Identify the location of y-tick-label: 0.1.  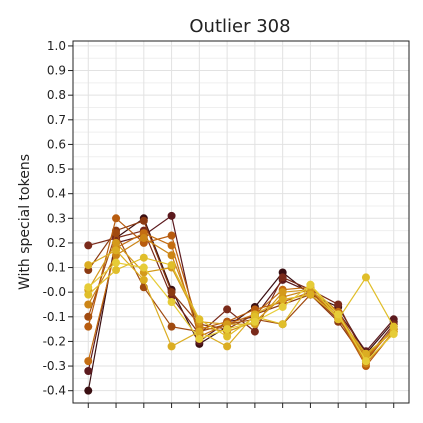
(56, 268).